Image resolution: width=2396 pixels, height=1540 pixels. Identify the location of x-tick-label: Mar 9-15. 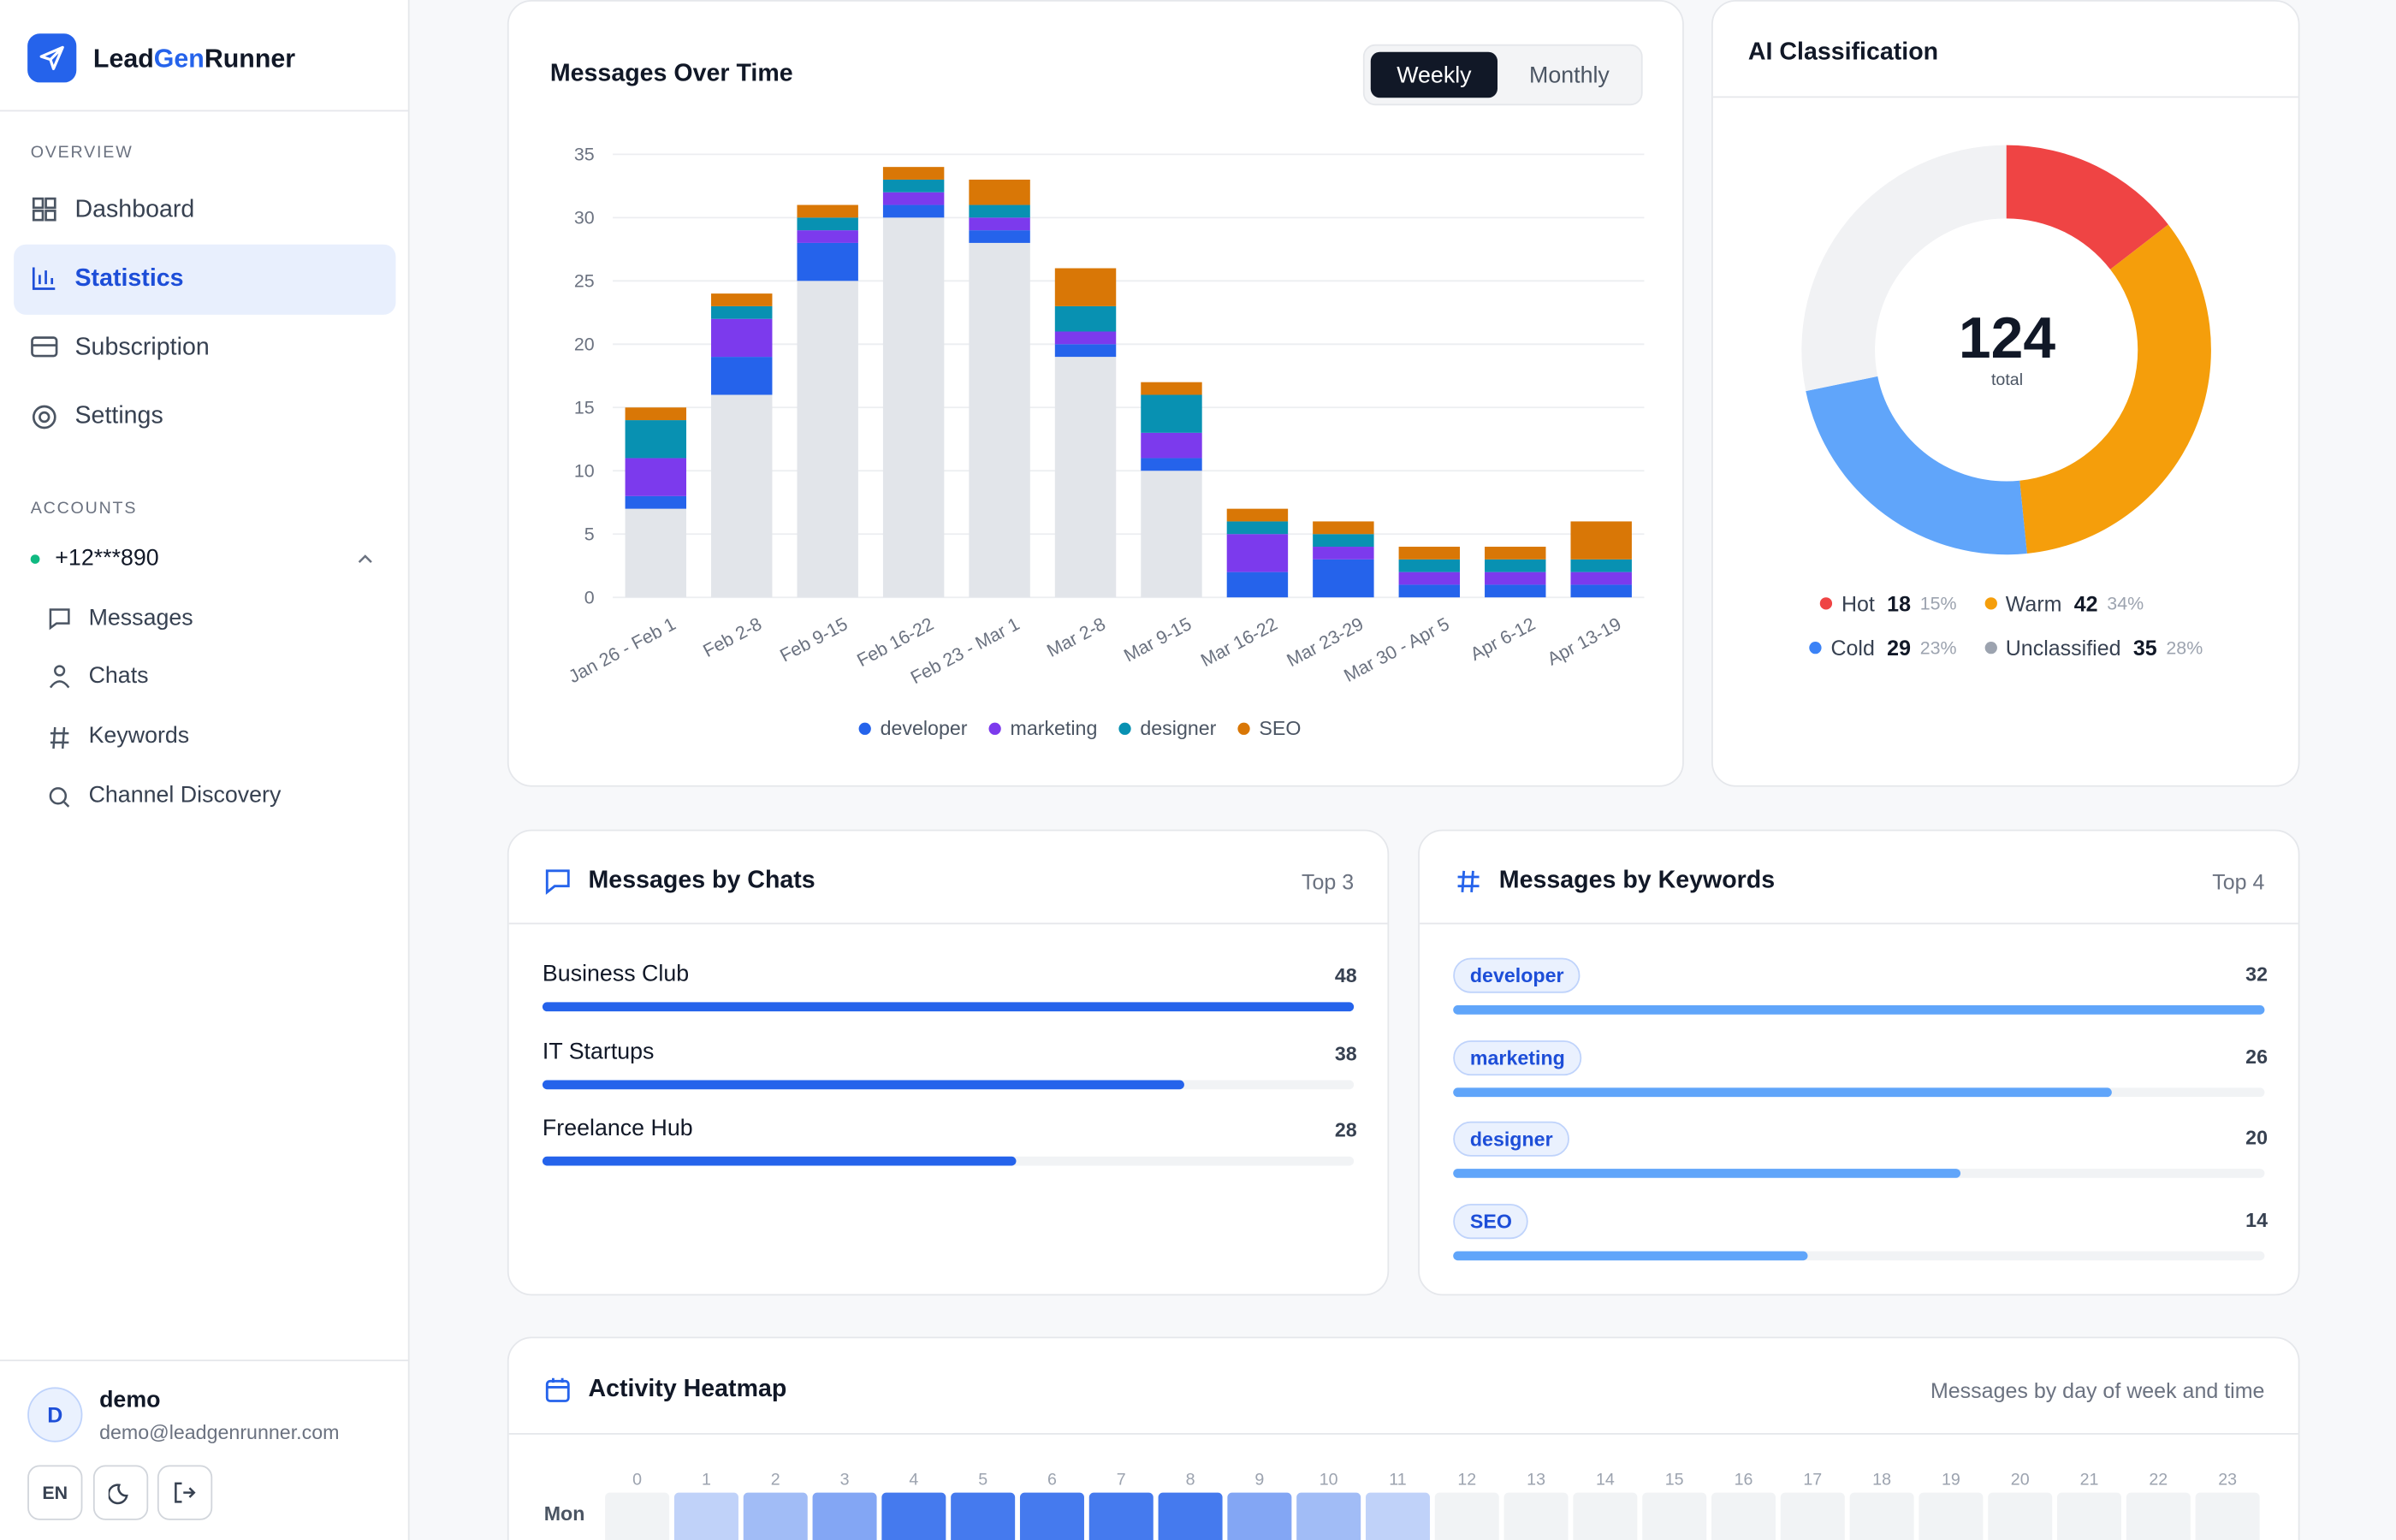
(1157, 639).